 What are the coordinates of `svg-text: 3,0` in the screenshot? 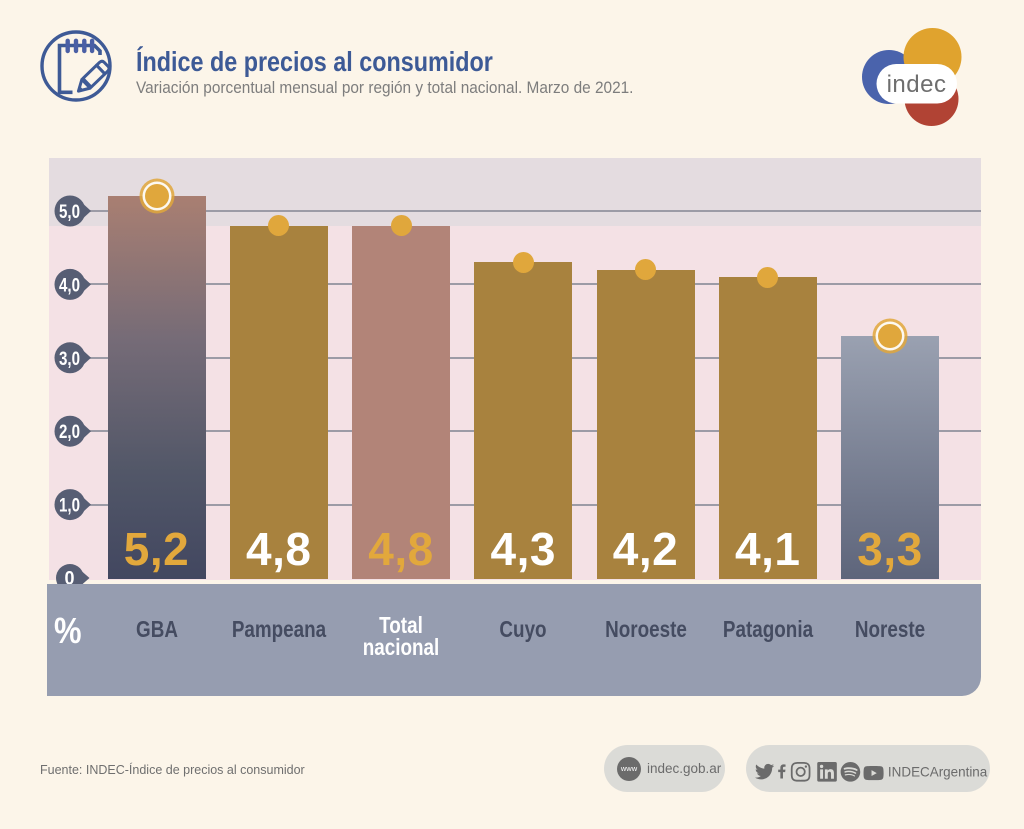 It's located at (69, 359).